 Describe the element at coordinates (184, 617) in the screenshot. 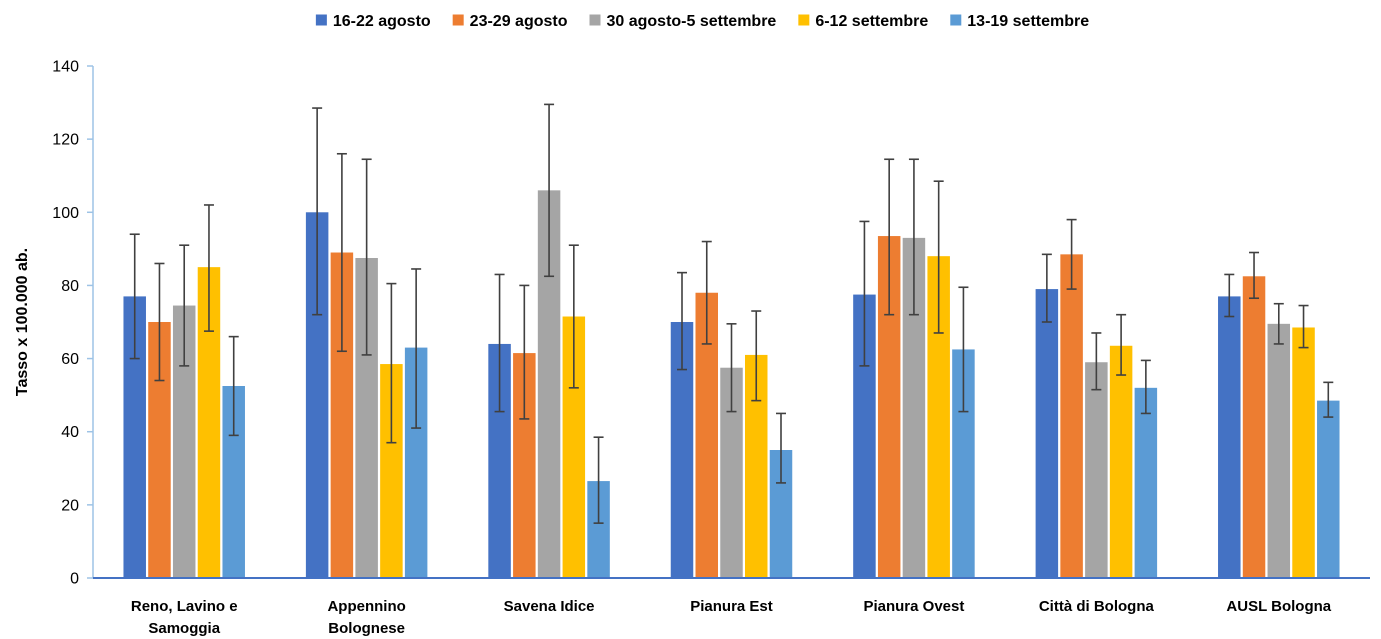

I see `x-category-label: Reno, Lavino e Samoggia` at that location.